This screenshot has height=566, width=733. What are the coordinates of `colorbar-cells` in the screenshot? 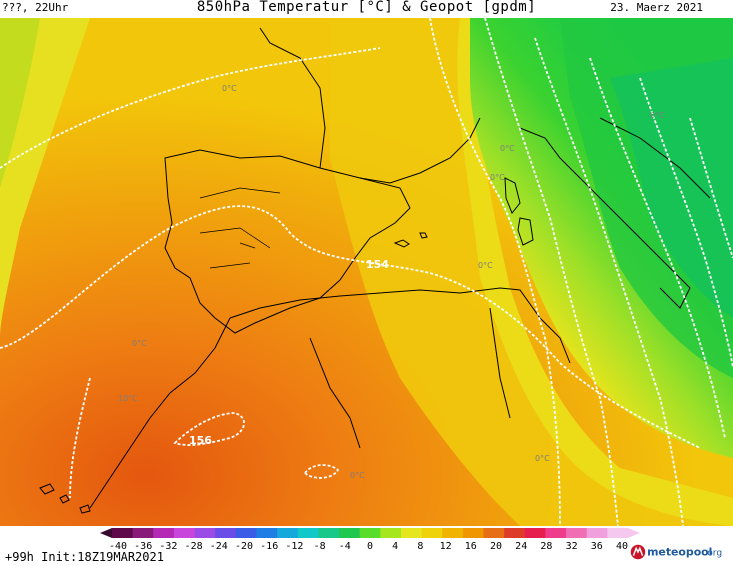 It's located at (370, 533).